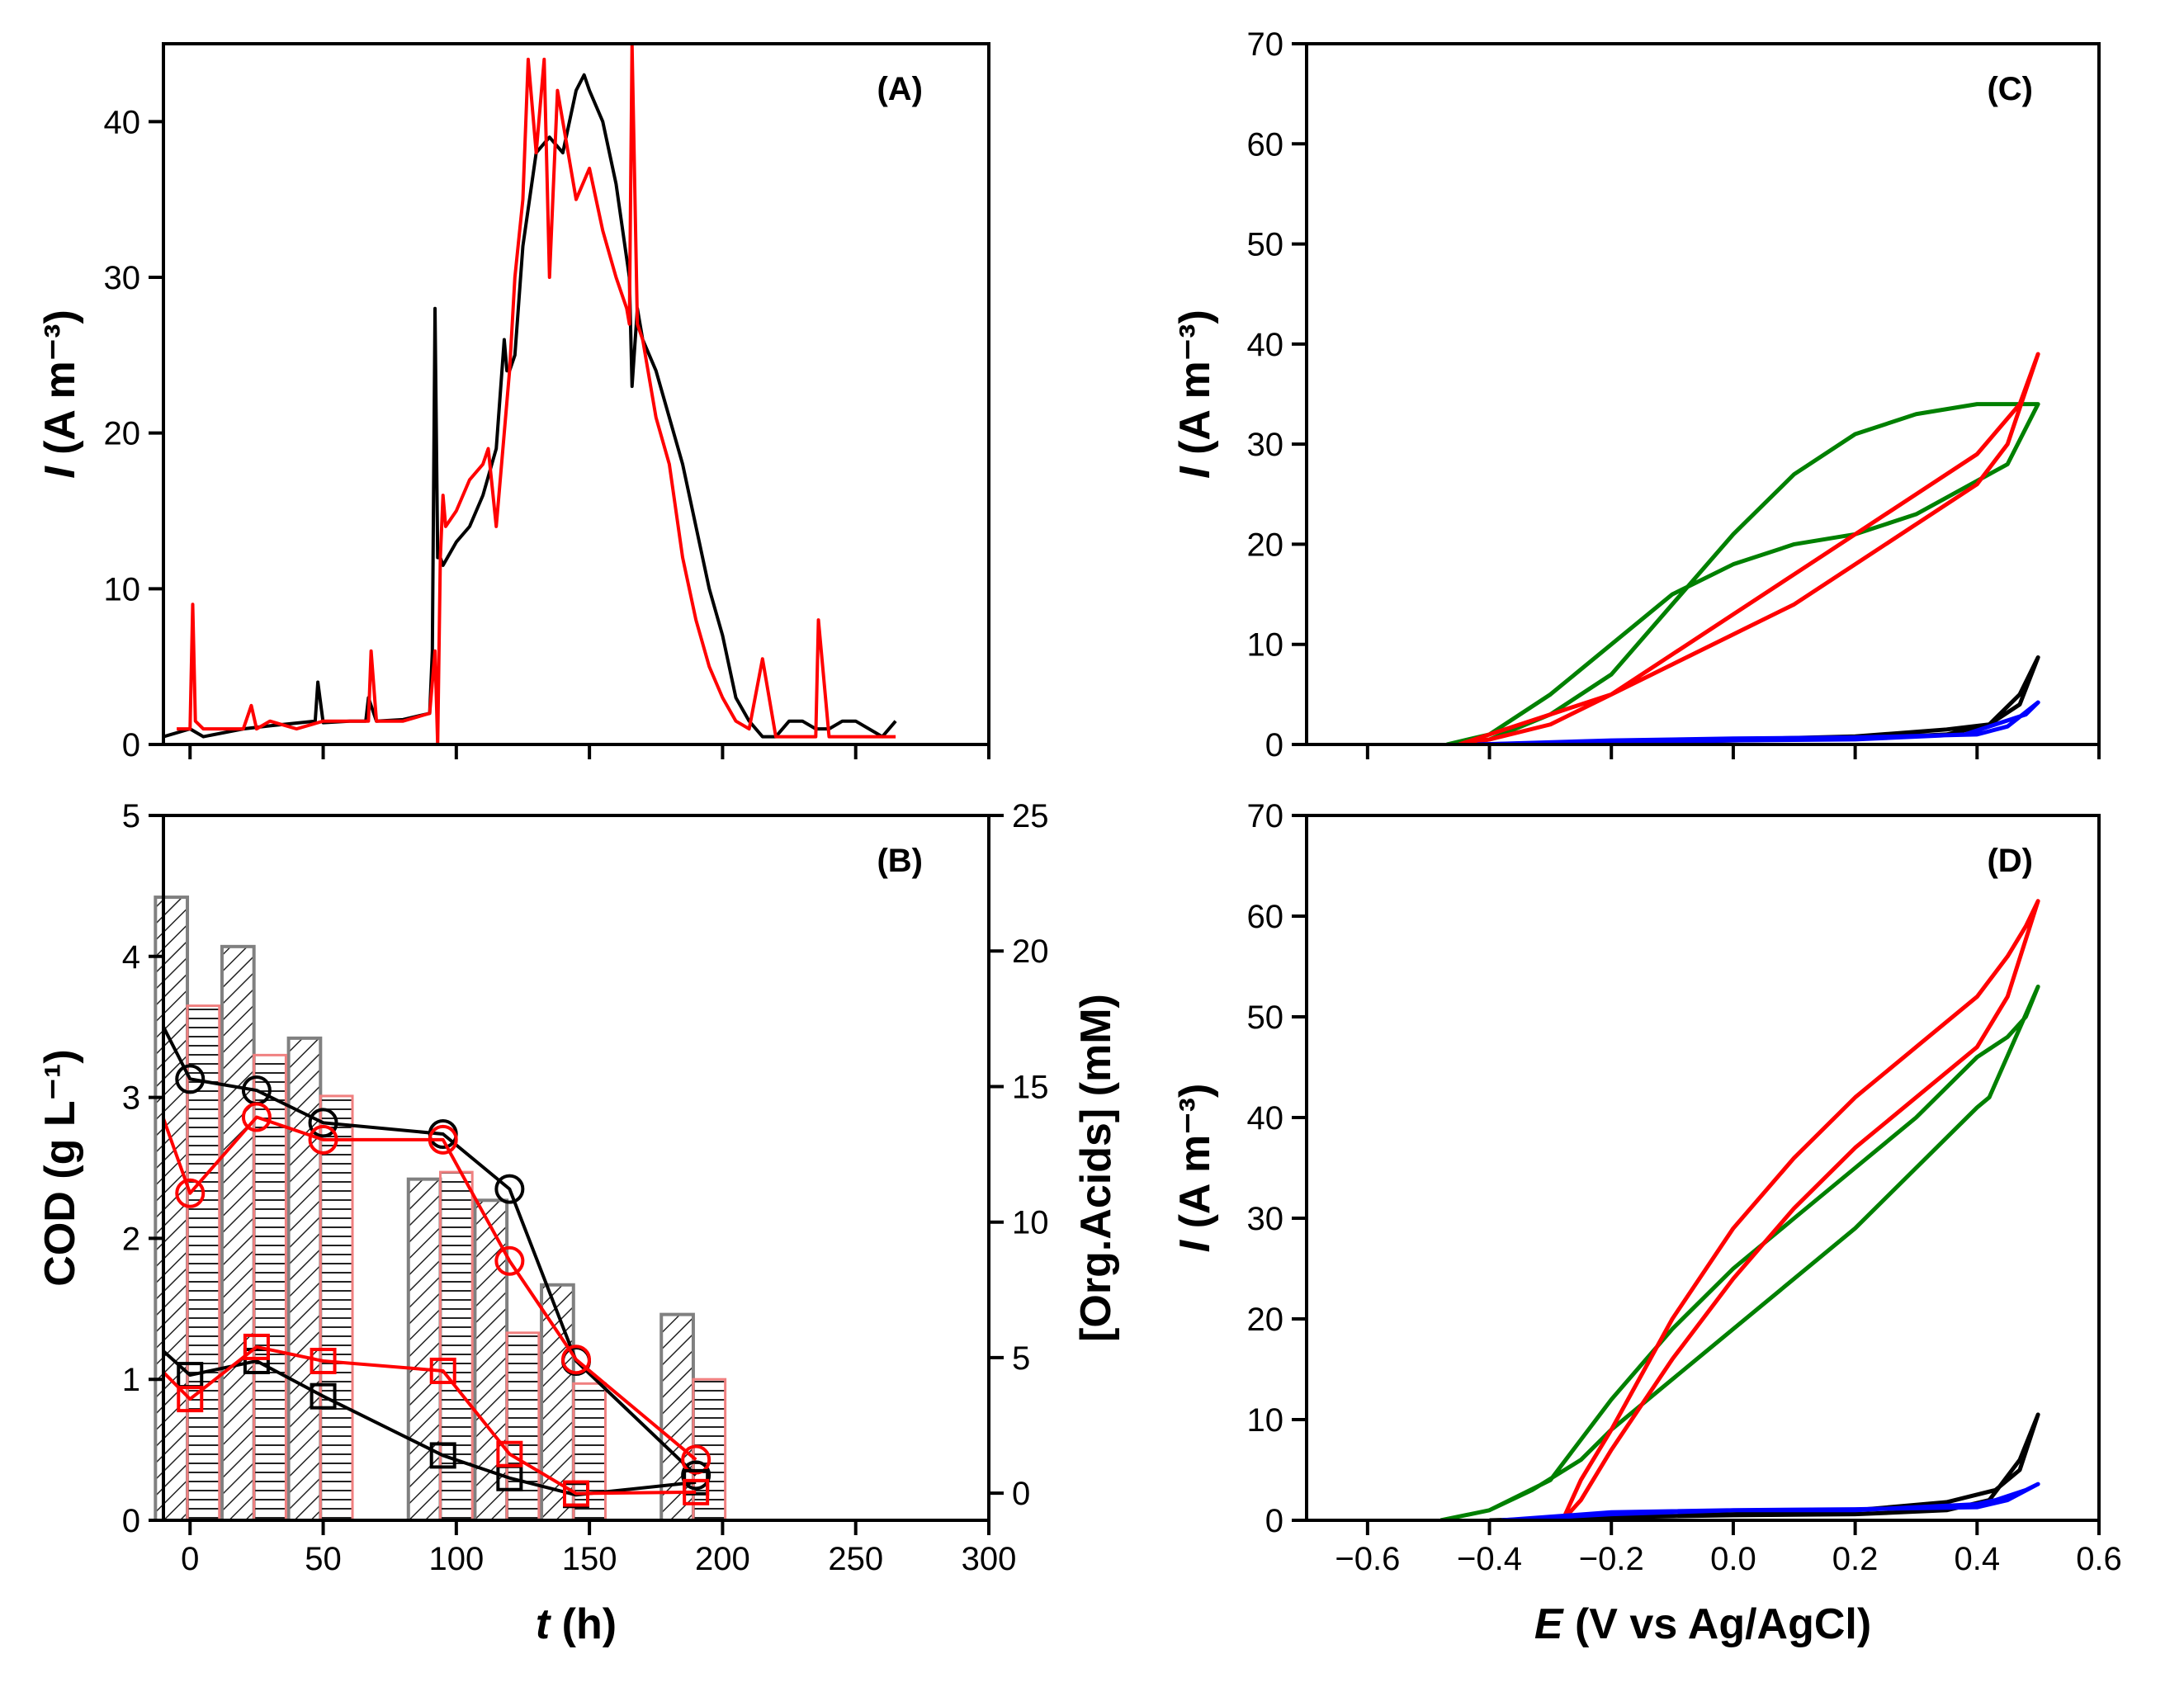  What do you see at coordinates (1096, 1168) in the screenshot?
I see `panel-B-y2label: [Org.Acids] (mM)` at bounding box center [1096, 1168].